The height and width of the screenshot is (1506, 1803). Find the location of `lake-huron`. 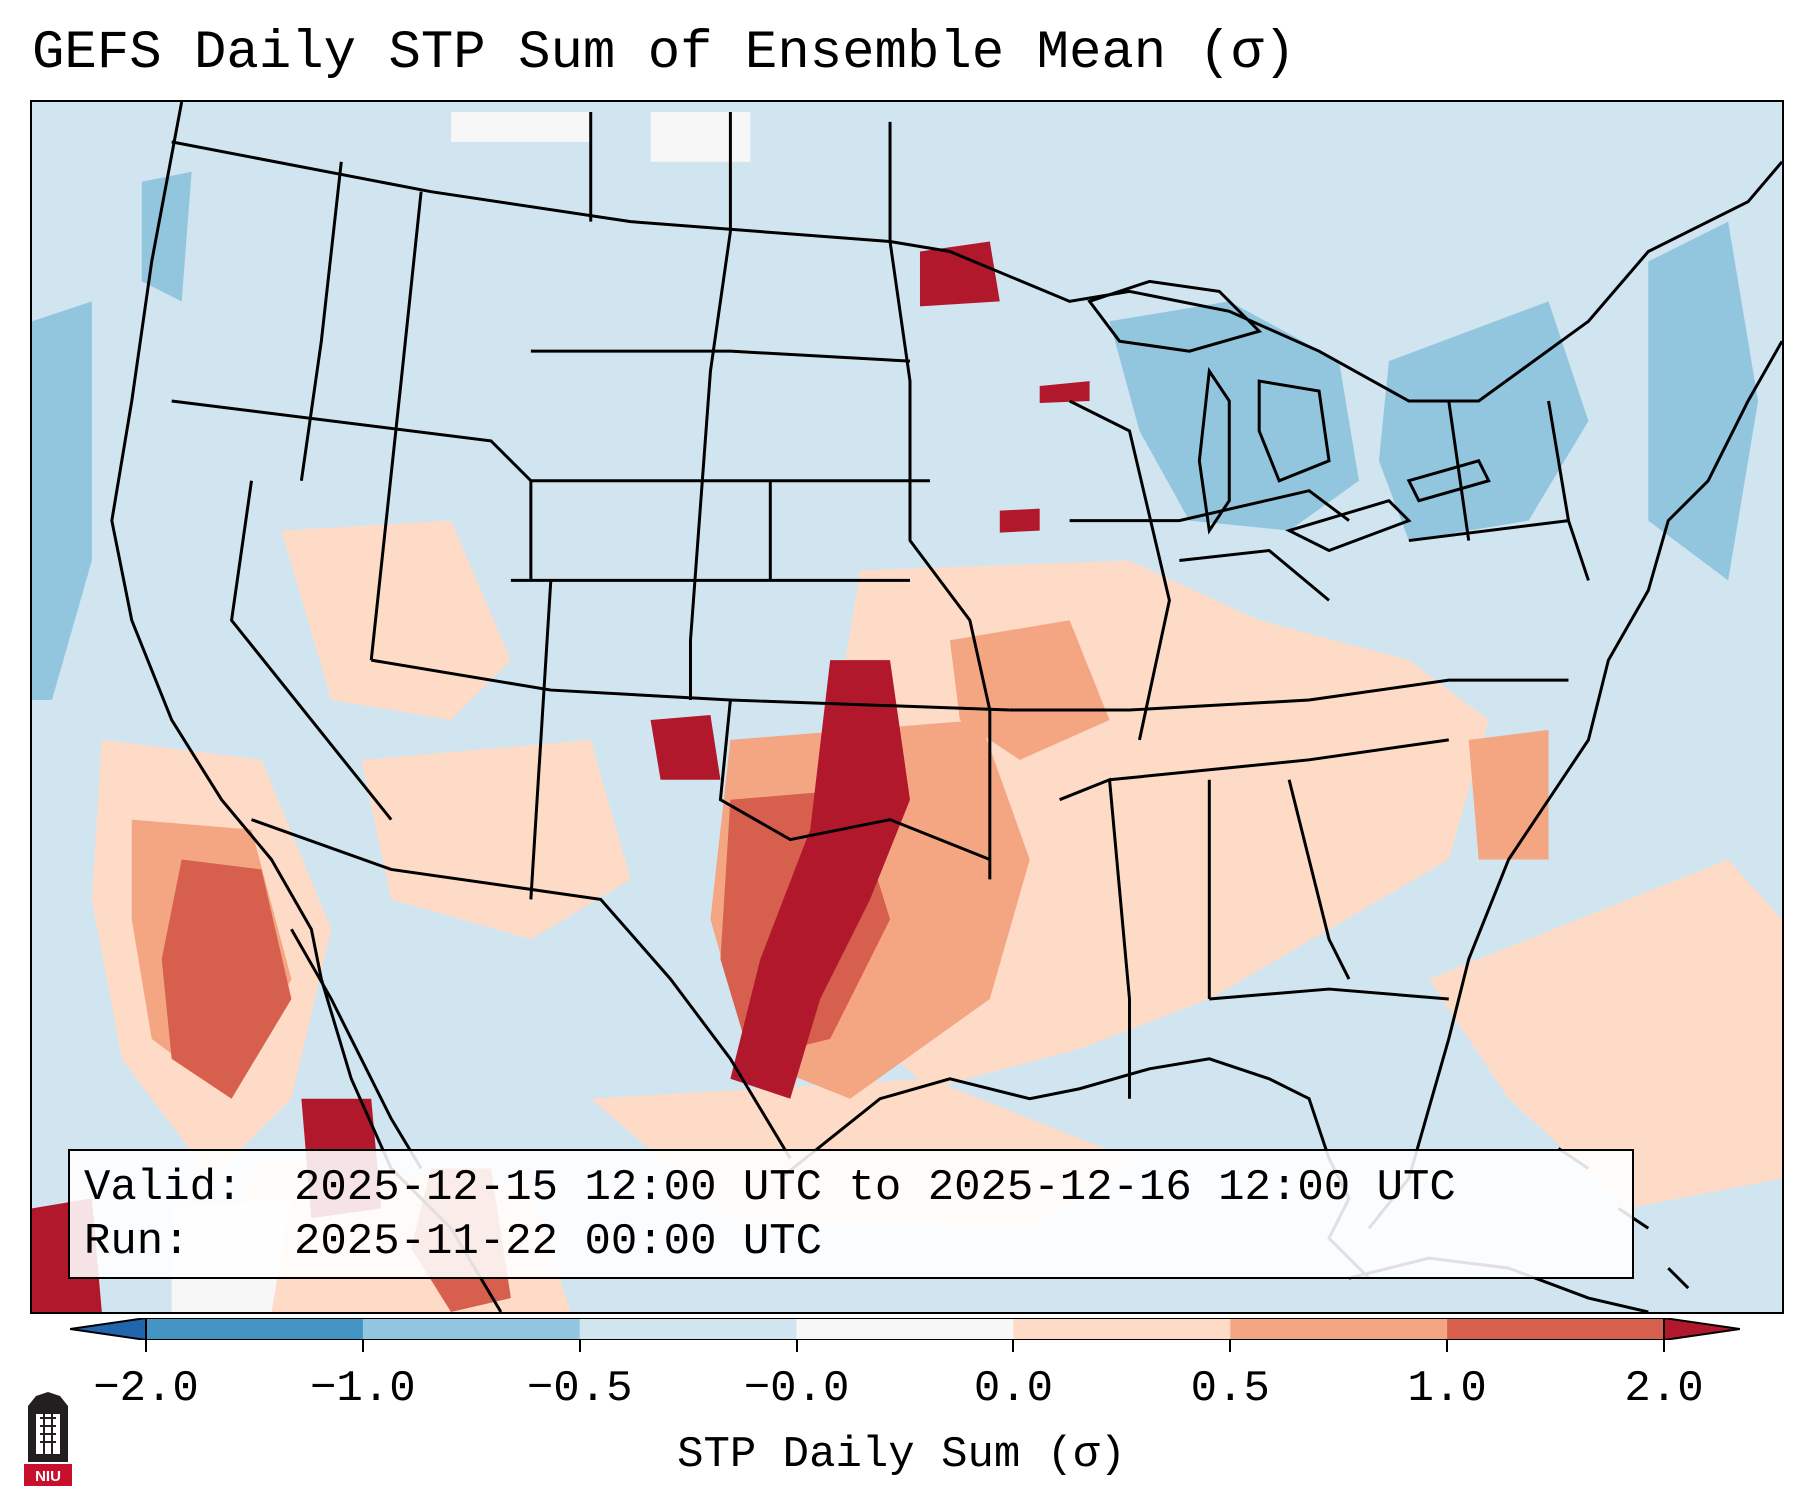

lake-huron is located at coordinates (1294, 431).